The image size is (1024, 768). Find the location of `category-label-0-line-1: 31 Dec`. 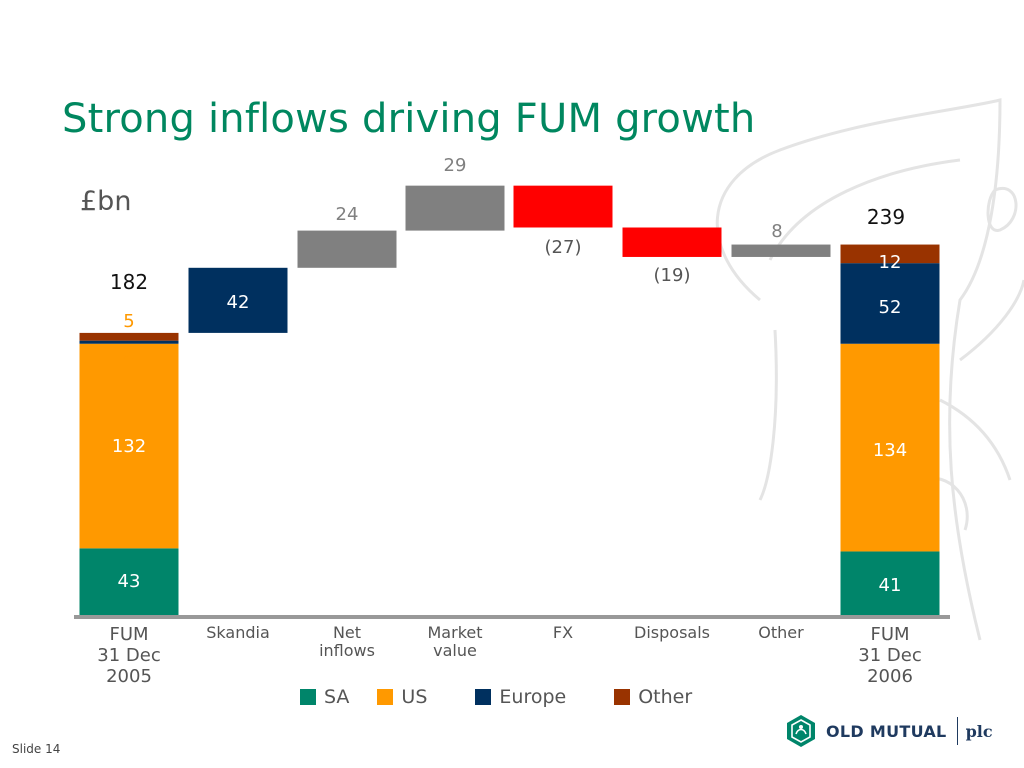

category-label-0-line-1: 31 Dec is located at coordinates (128, 655).